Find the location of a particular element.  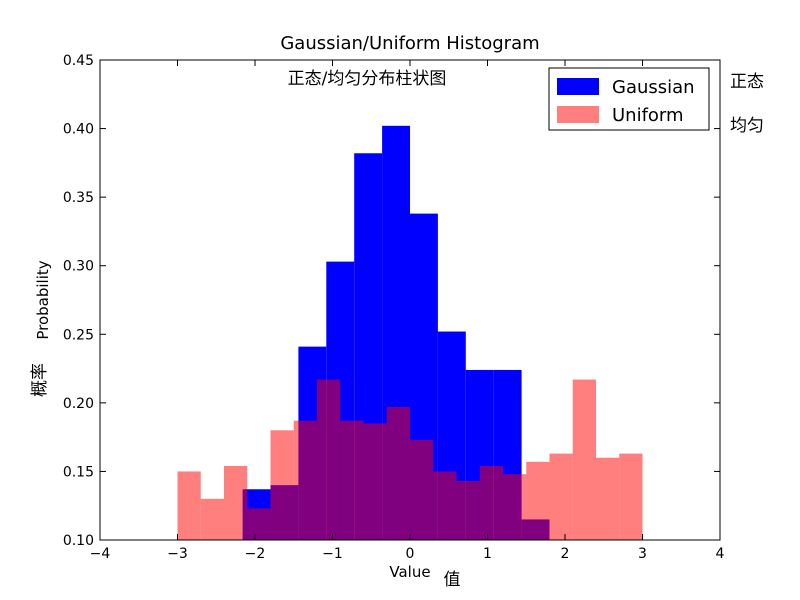

x-tick-label: −4 is located at coordinates (100, 554).